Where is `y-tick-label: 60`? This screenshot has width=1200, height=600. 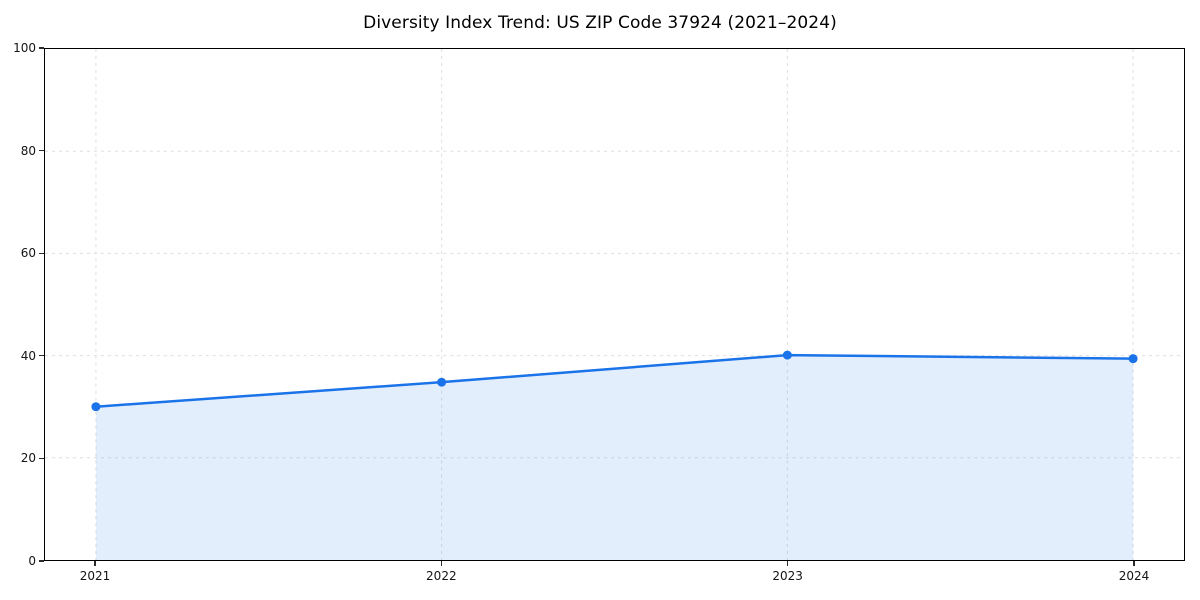 y-tick-label: 60 is located at coordinates (28, 253).